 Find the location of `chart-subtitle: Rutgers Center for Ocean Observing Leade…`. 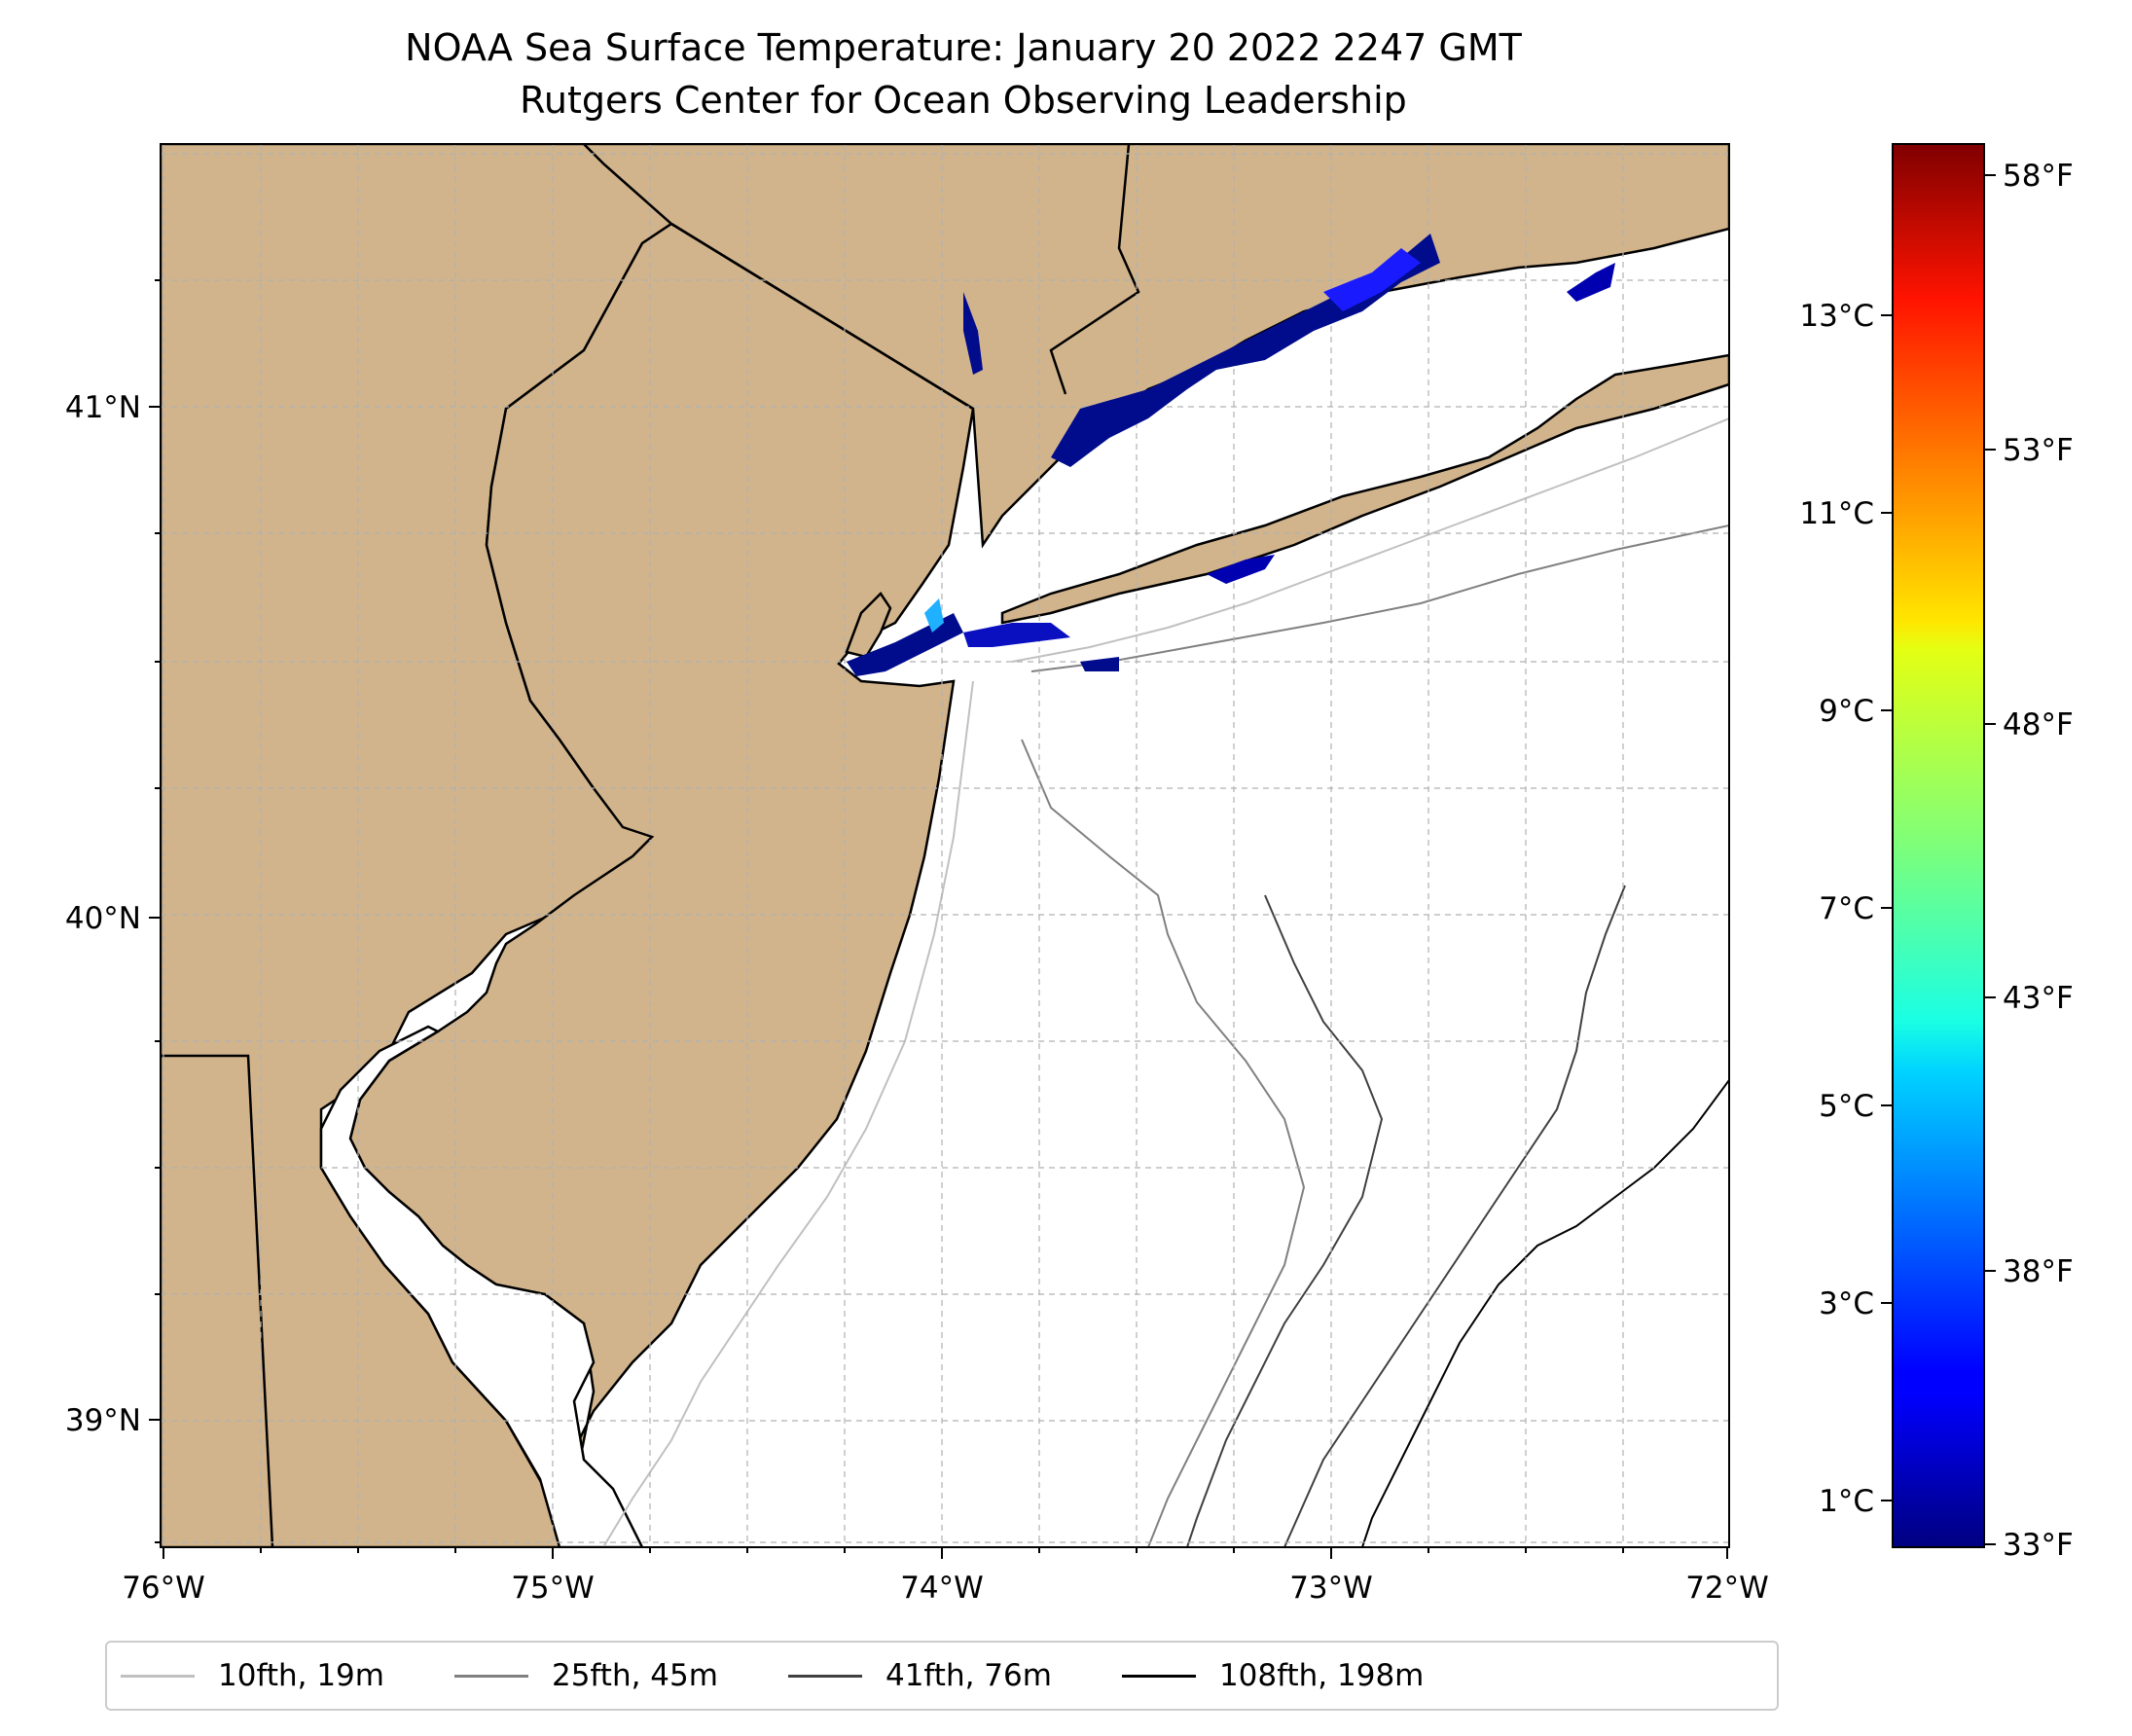

chart-subtitle: Rutgers Center for Ocean Observing Leade… is located at coordinates (963, 101).